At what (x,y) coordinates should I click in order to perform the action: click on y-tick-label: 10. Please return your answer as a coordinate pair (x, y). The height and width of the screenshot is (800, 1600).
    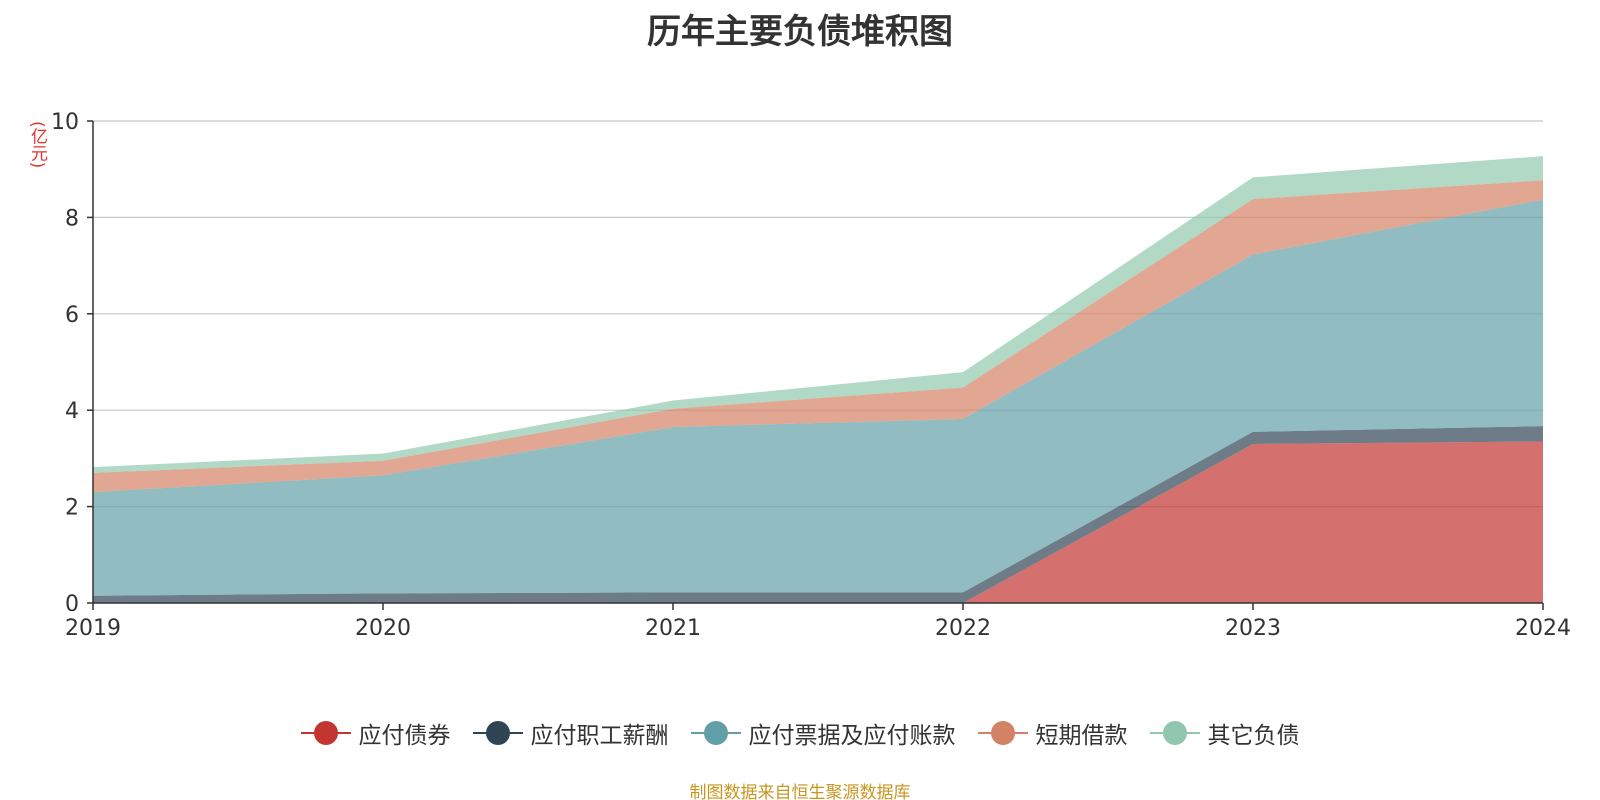
    Looking at the image, I should click on (65, 122).